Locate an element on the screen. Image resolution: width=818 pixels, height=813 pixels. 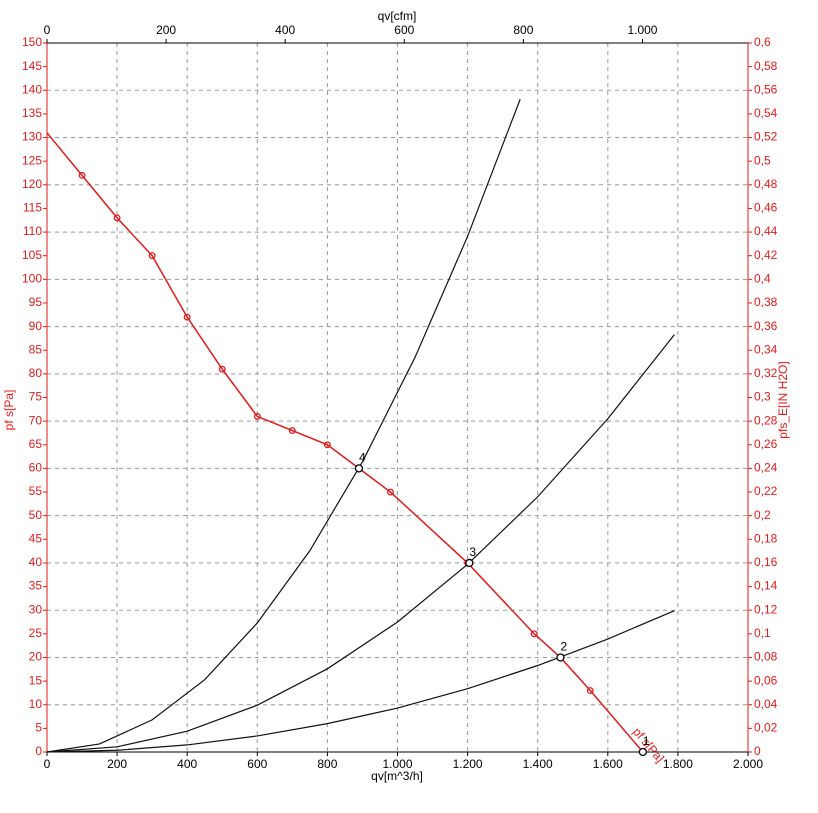
y-tick-label: 75 is located at coordinates (36, 397).